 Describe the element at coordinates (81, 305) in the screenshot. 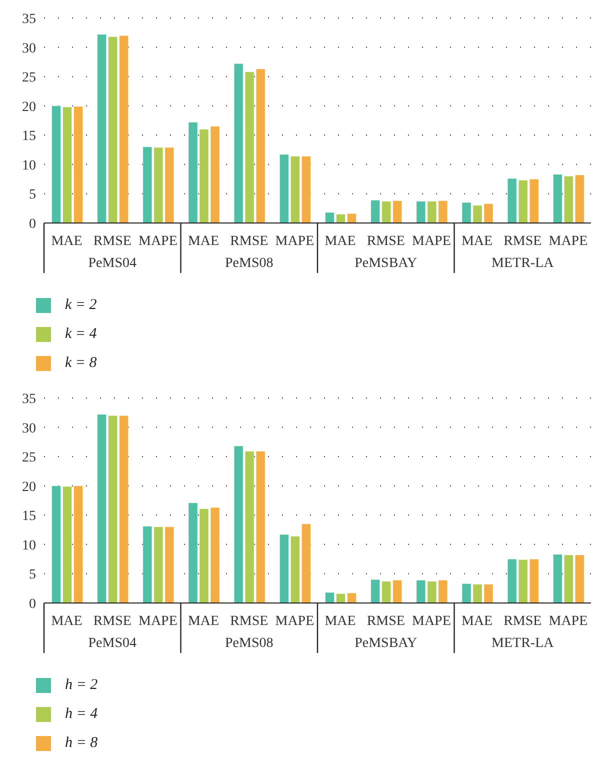

I see `legend-label: k = 2` at that location.